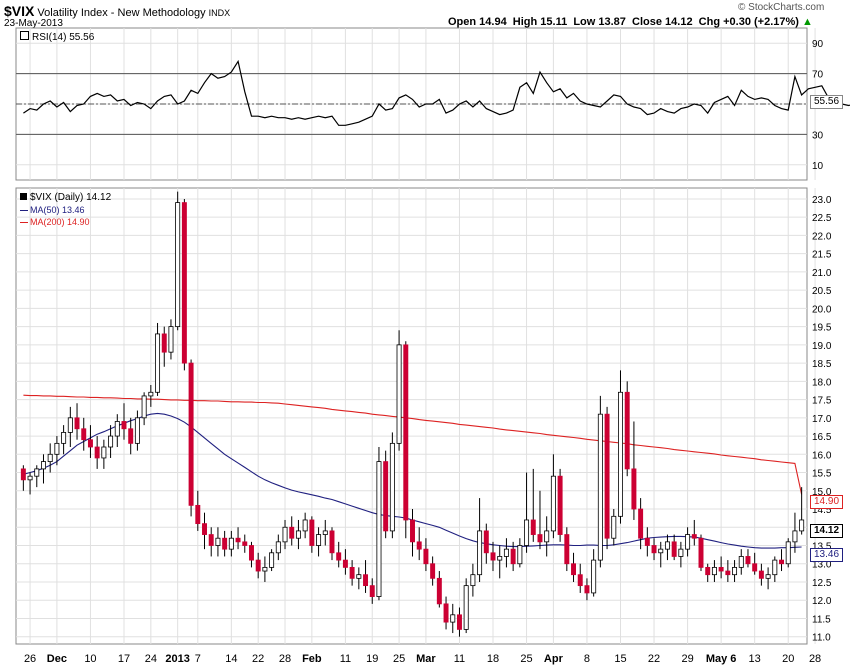 The height and width of the screenshot is (668, 850). I want to click on x-tick-label: Dec, so click(57, 659).